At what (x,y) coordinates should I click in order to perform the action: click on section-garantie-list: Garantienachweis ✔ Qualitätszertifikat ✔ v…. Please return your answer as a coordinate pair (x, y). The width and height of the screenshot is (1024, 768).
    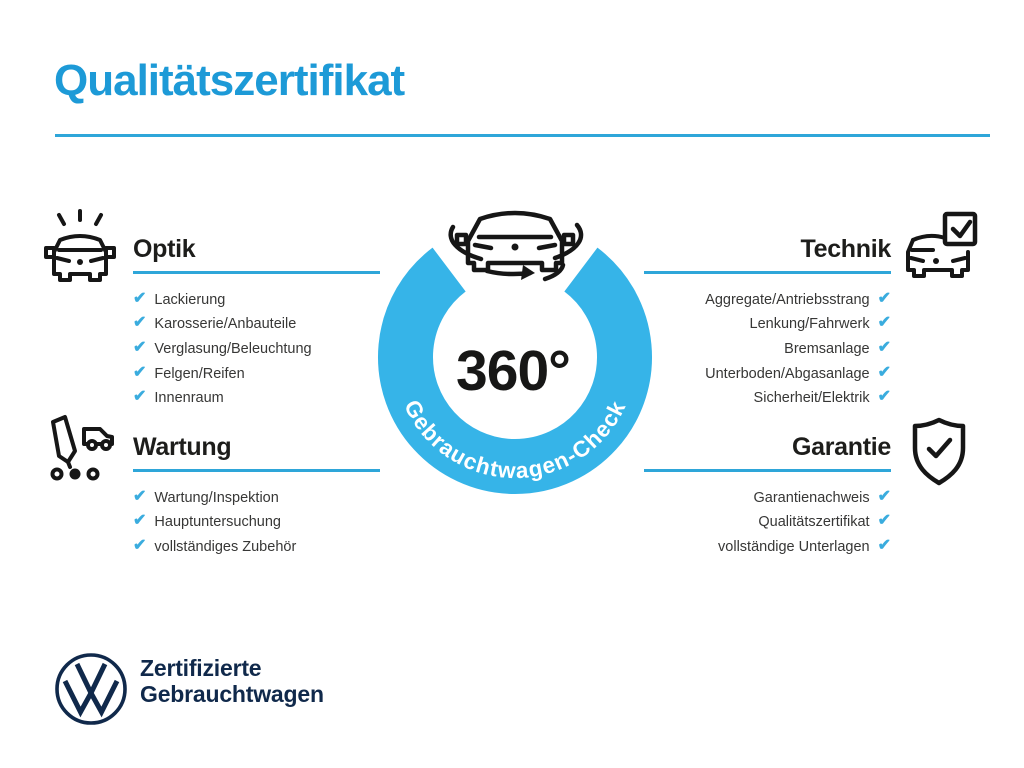
    Looking at the image, I should click on (767, 523).